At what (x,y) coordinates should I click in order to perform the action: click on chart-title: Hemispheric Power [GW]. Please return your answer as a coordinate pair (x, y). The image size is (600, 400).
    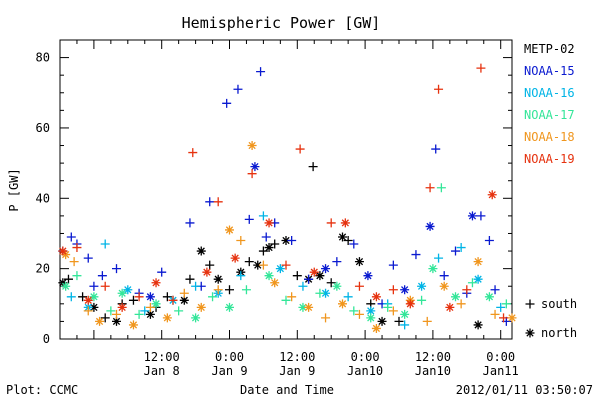
    Looking at the image, I should click on (281, 23).